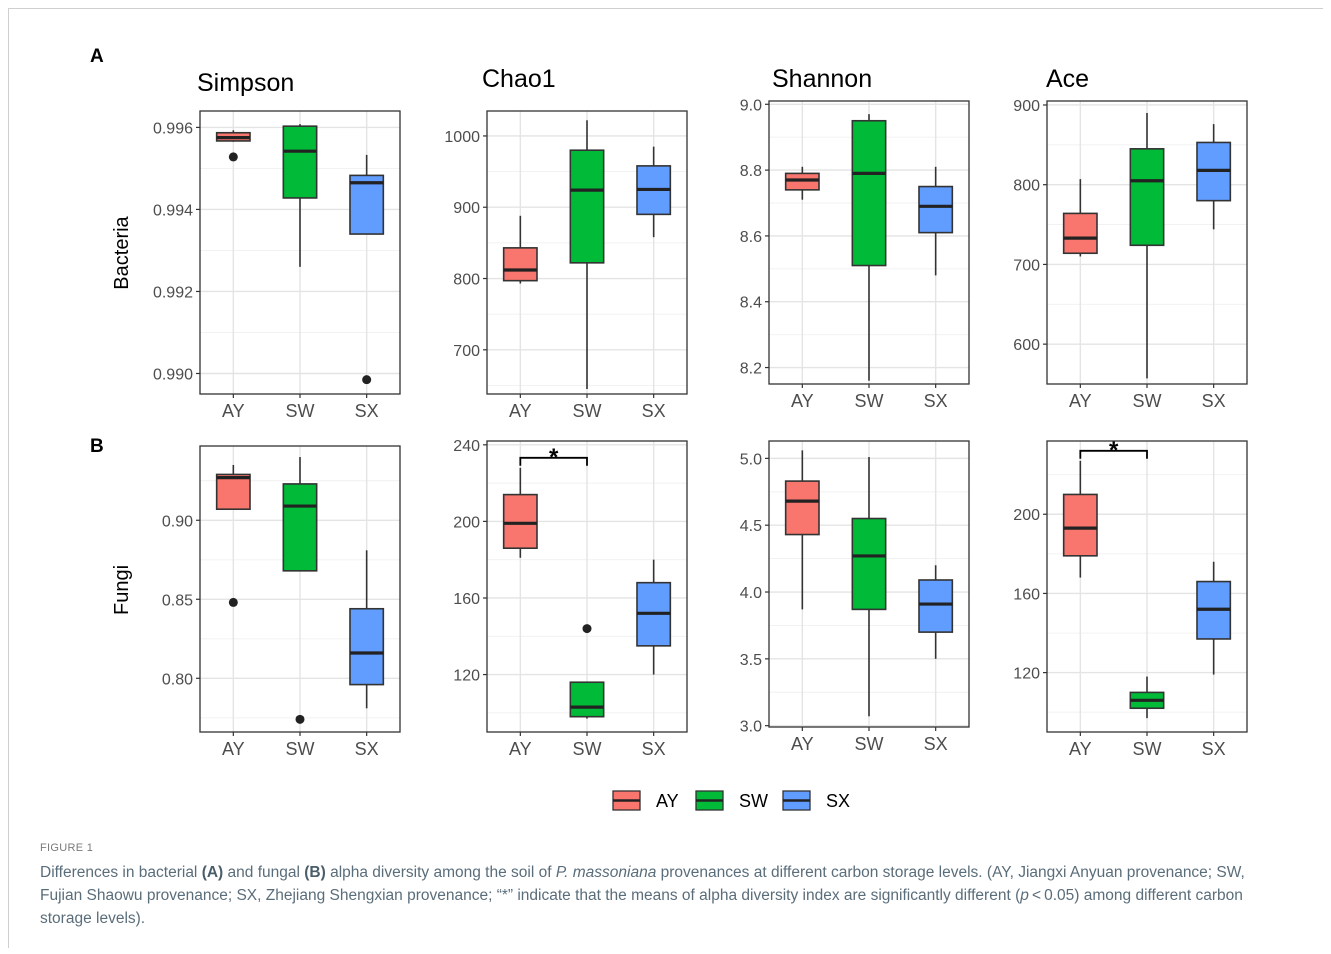 This screenshot has height=954, width=1331. I want to click on y-tick-label: 700, so click(1026, 265).